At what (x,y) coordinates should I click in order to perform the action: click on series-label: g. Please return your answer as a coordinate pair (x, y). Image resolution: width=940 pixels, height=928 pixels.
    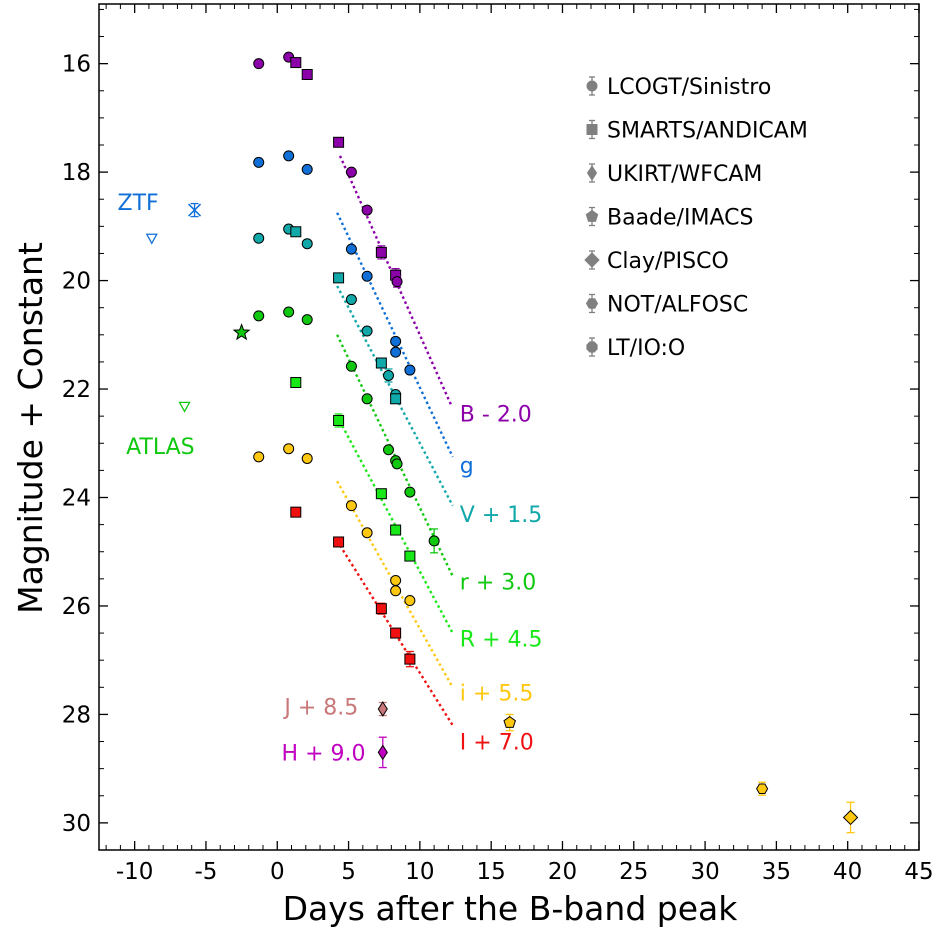
    Looking at the image, I should click on (467, 466).